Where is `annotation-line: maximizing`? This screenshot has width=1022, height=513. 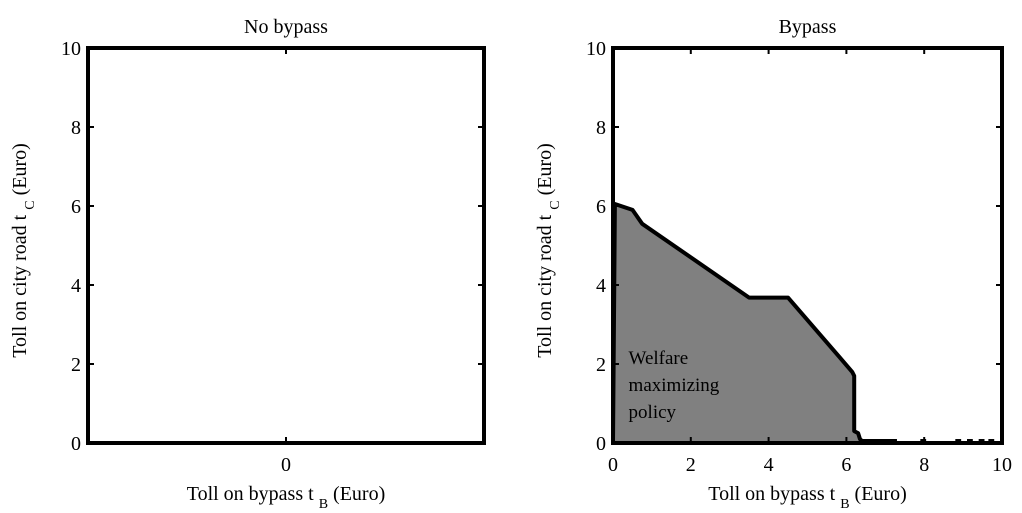
annotation-line: maximizing is located at coordinates (674, 385).